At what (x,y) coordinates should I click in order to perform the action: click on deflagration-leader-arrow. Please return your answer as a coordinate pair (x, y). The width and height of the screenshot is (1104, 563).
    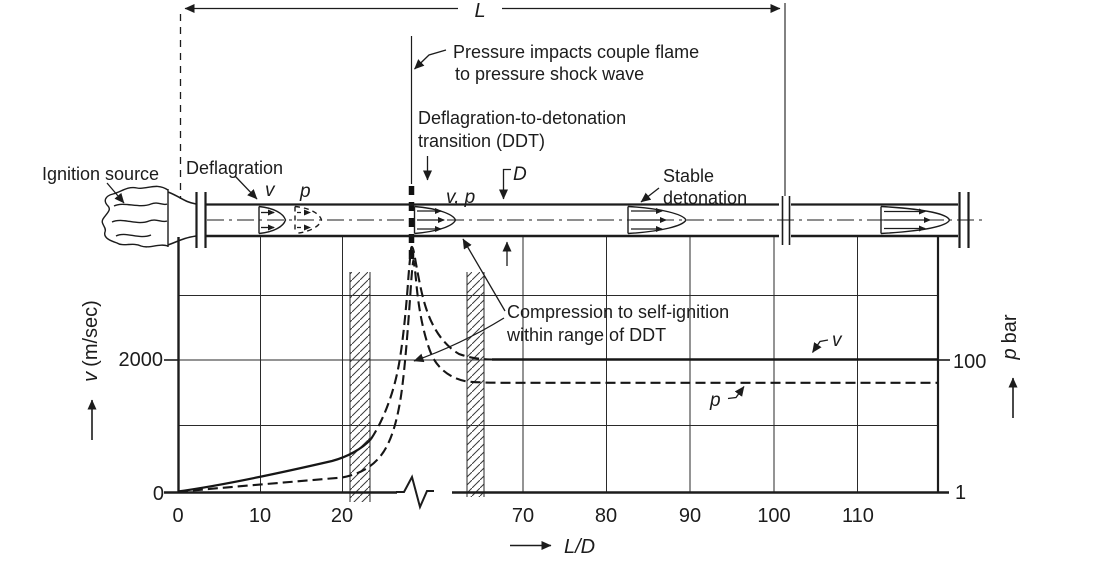
    Looking at the image, I should click on (246, 187).